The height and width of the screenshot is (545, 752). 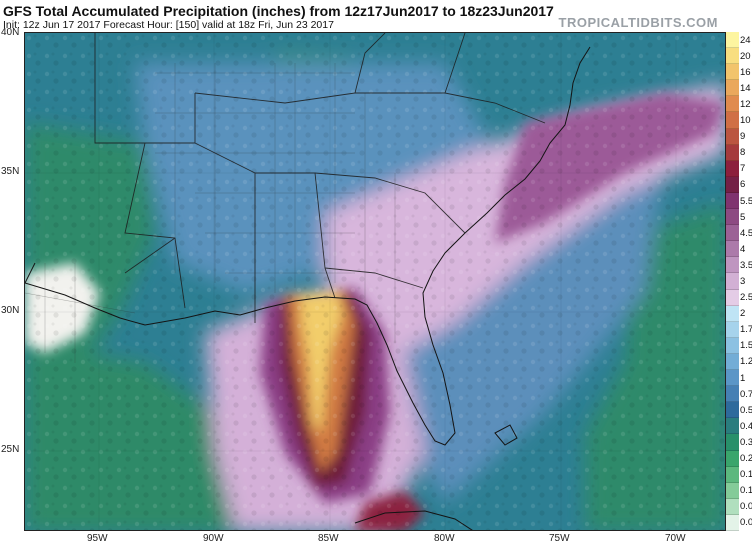 I want to click on colorbar-level-label: 0.2, so click(x=746, y=459).